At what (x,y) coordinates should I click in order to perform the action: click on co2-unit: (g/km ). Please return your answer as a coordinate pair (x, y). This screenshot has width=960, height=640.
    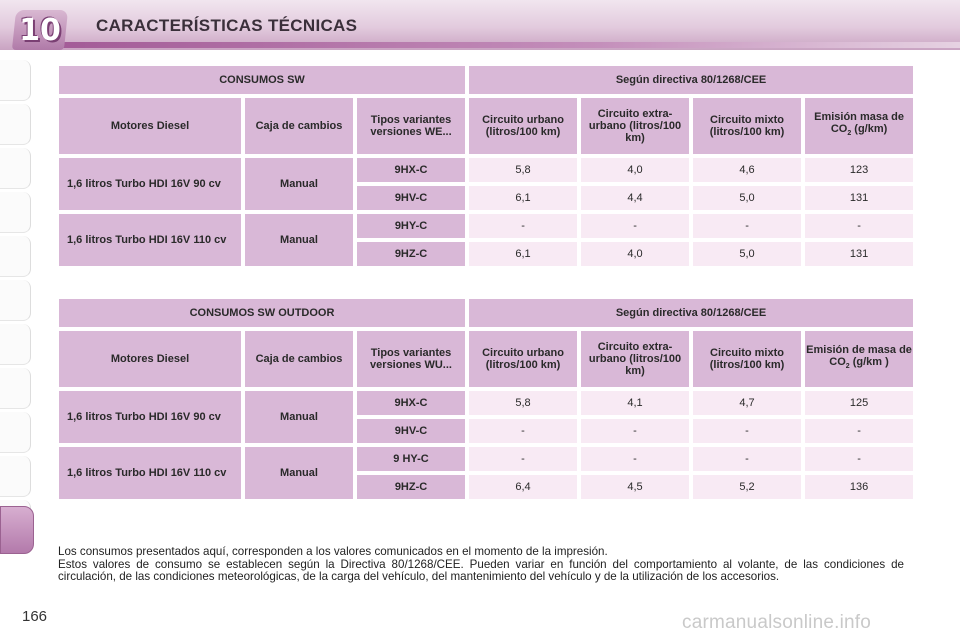
    Looking at the image, I should click on (869, 362).